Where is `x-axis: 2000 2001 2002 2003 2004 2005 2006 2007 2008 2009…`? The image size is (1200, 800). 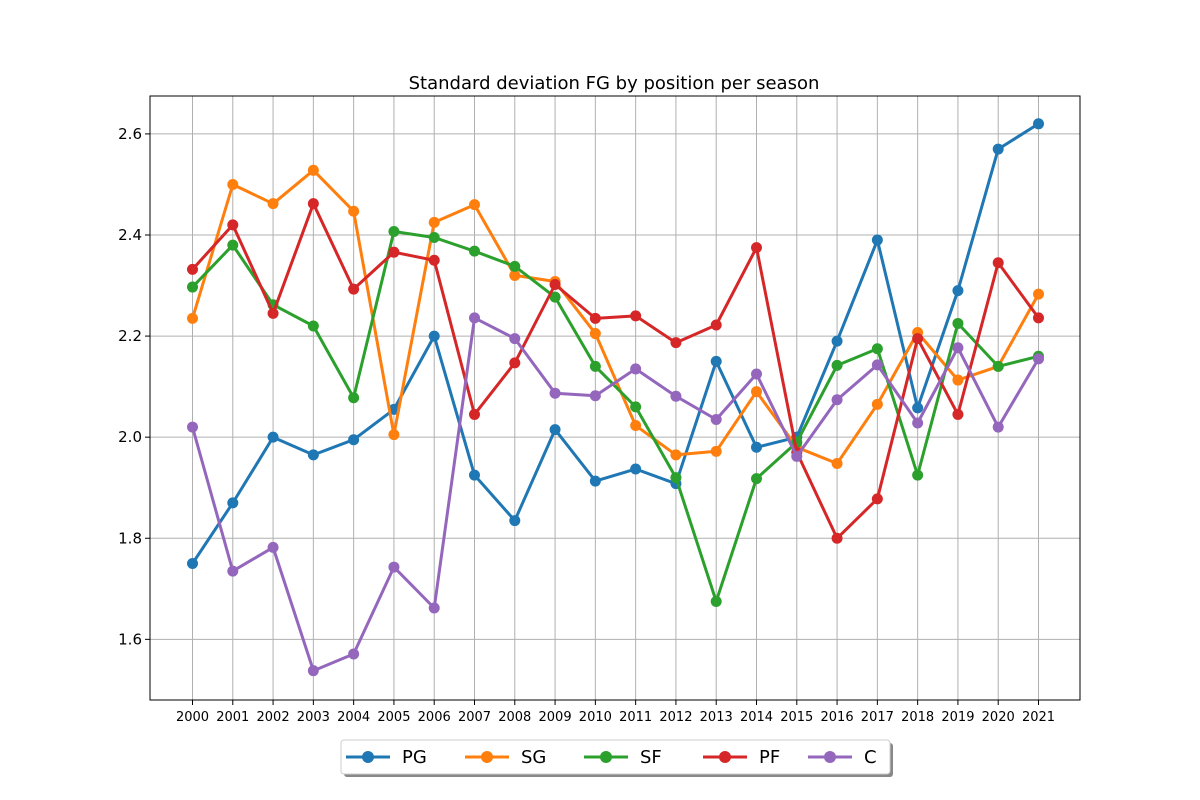
x-axis: 2000 2001 2002 2003 2004 2005 2006 2007 2008 2009… is located at coordinates (615, 712).